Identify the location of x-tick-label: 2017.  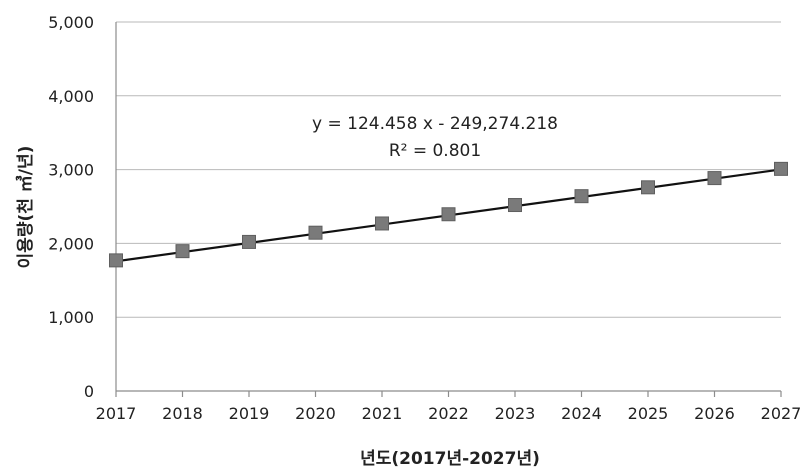
(116, 413).